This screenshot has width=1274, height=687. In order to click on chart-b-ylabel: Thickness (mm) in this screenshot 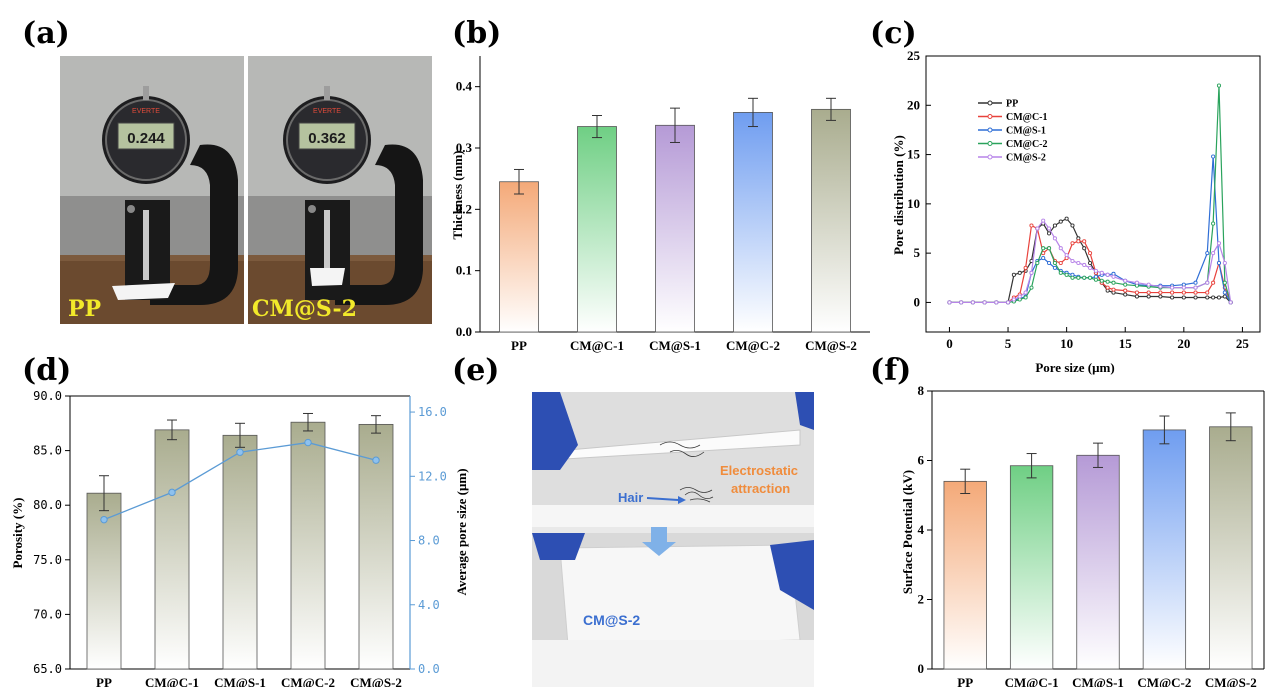, I will do `click(457, 194)`.